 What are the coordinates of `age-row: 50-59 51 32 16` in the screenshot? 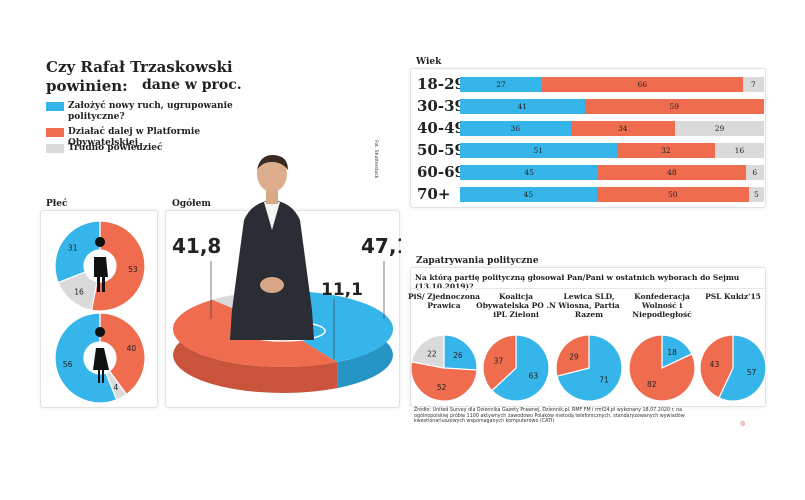 It's located at (590, 150).